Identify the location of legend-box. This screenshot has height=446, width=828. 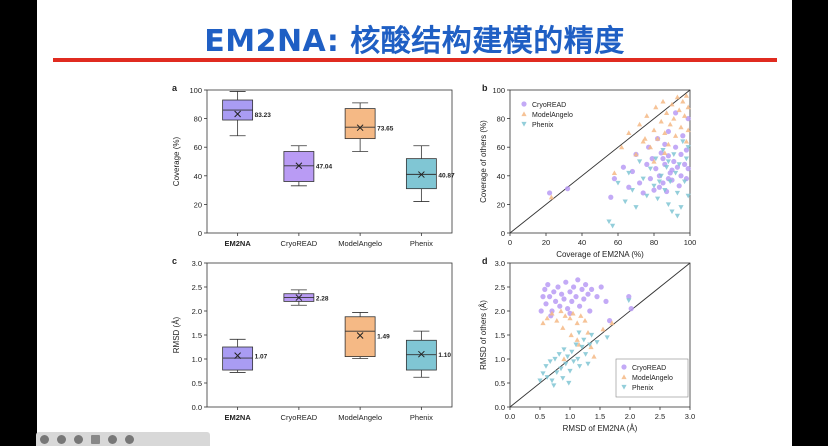
(652, 378).